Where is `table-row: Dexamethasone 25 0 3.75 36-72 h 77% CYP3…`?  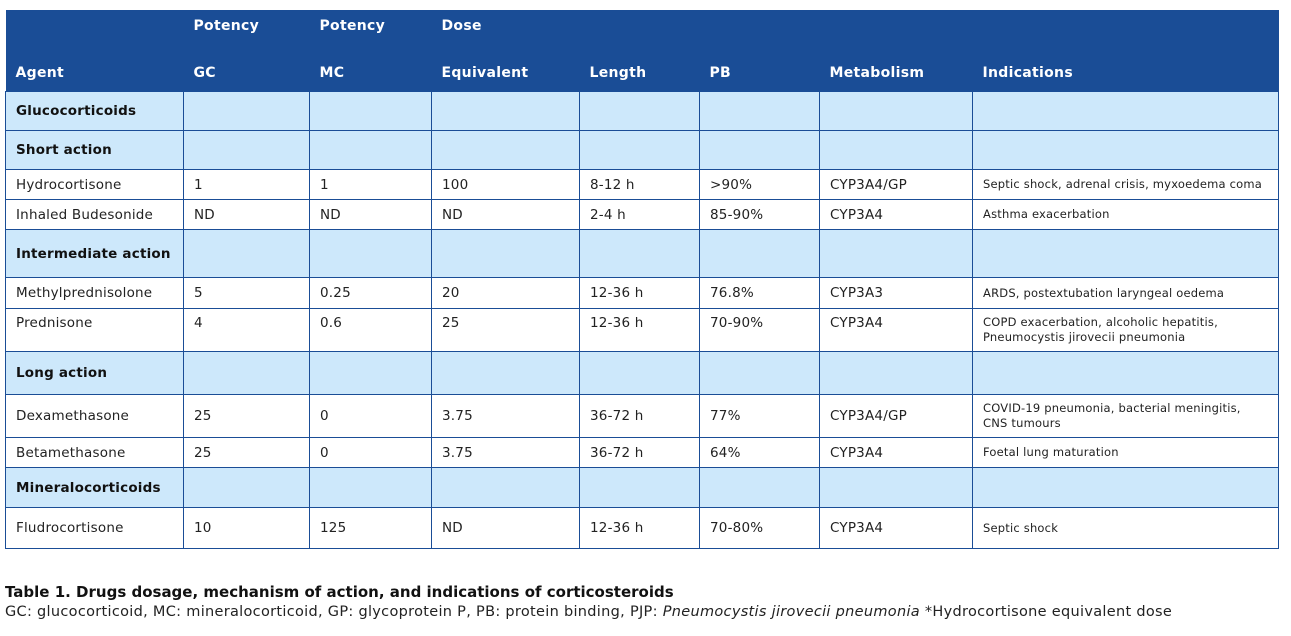 table-row: Dexamethasone 25 0 3.75 36-72 h 77% CYP3… is located at coordinates (642, 416).